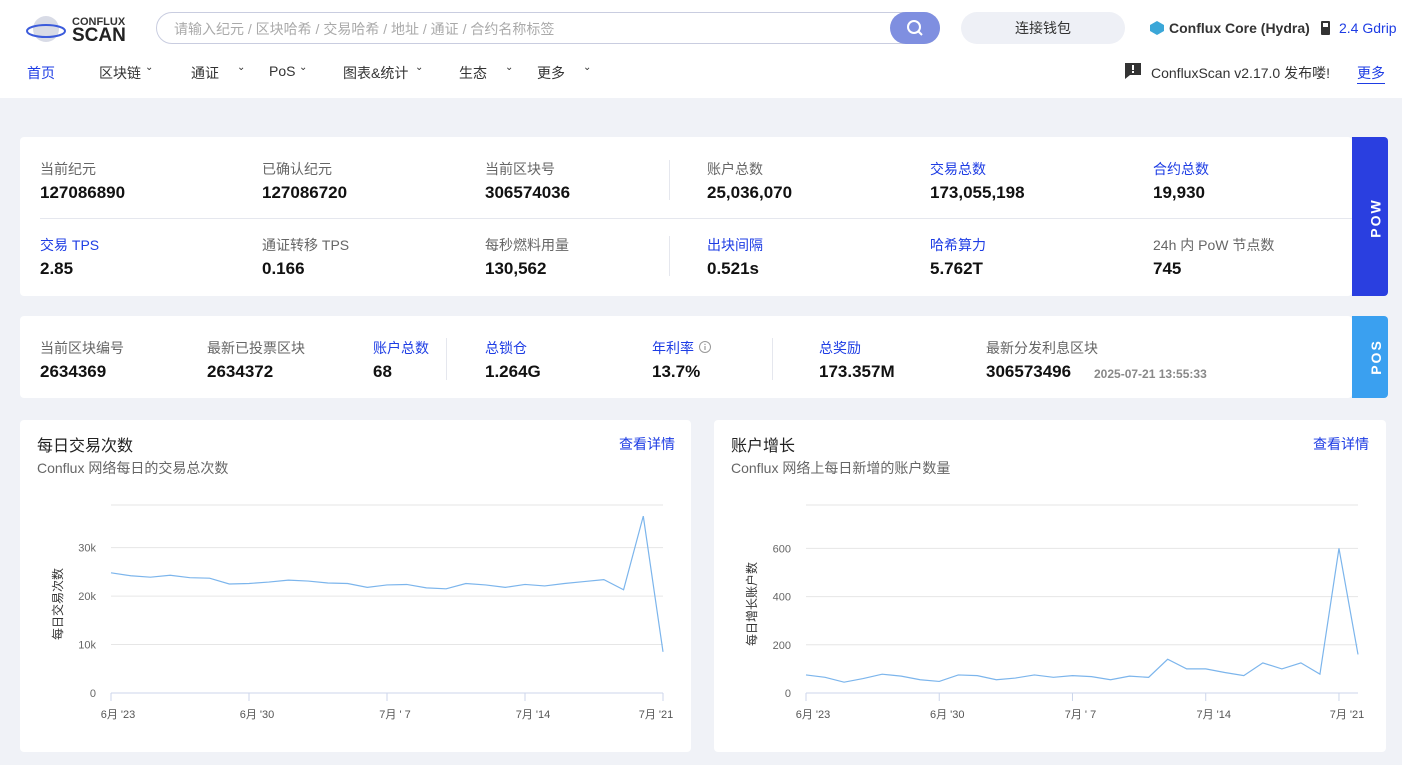 This screenshot has width=1402, height=765. Describe the element at coordinates (701, 49) in the screenshot. I see `top-bar` at that location.